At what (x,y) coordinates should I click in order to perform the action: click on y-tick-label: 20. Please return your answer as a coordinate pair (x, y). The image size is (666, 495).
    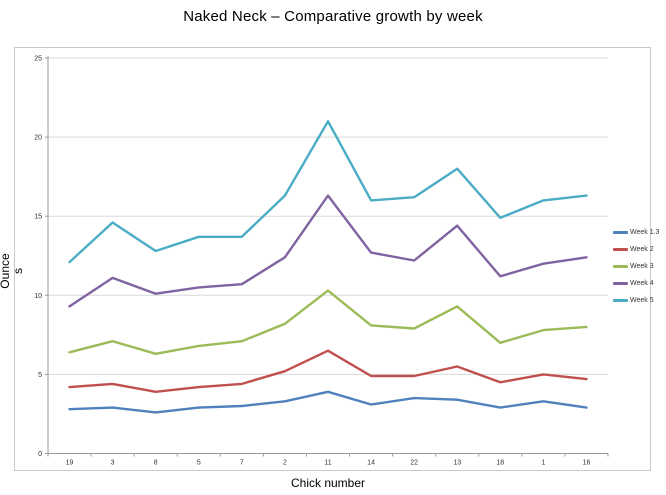
    Looking at the image, I should click on (38, 138).